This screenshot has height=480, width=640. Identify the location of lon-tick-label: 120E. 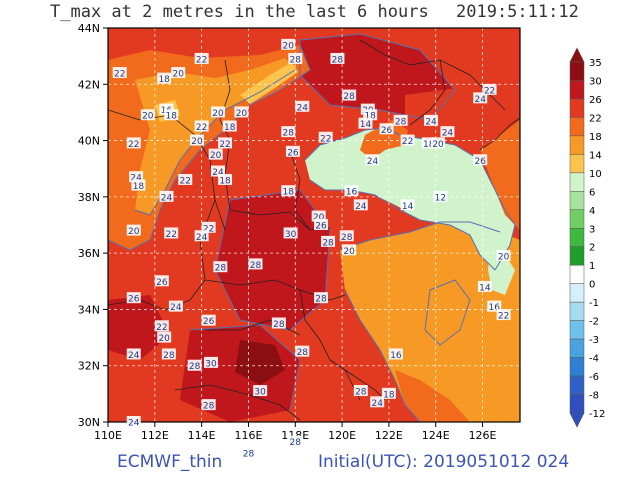
(342, 435).